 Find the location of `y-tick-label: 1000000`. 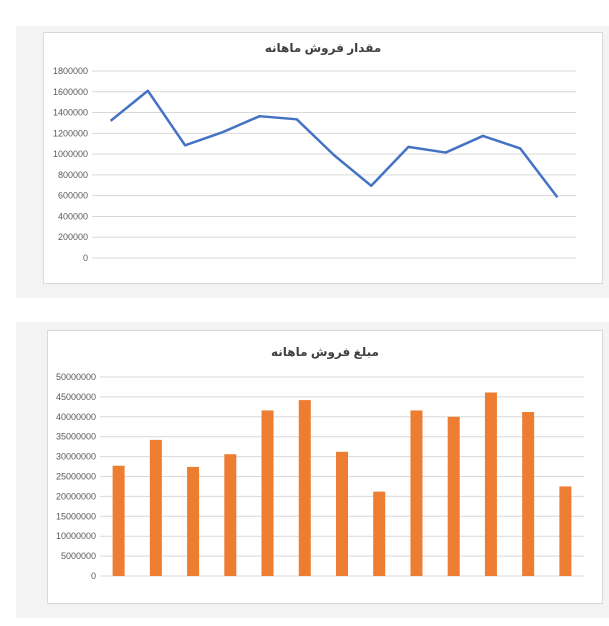

y-tick-label: 1000000 is located at coordinates (70, 154).